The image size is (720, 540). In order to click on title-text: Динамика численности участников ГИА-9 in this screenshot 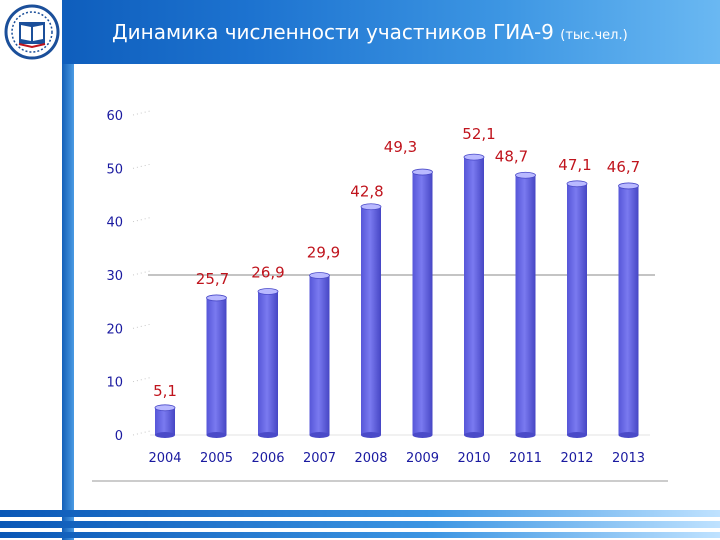, I will do `click(333, 32)`.